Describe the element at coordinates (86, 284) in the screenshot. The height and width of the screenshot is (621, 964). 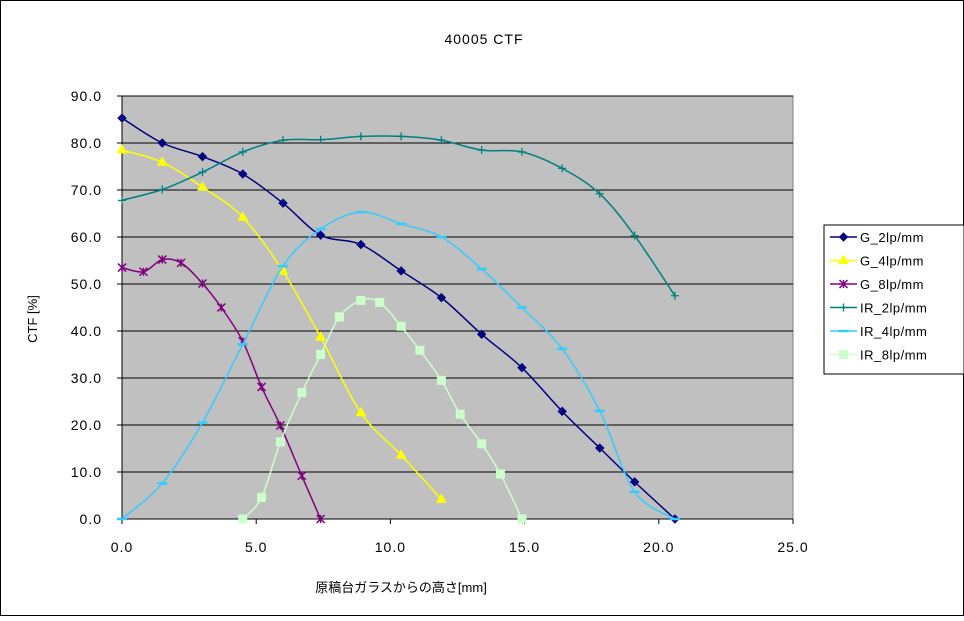
I see `y-tick-label: 50.0` at that location.